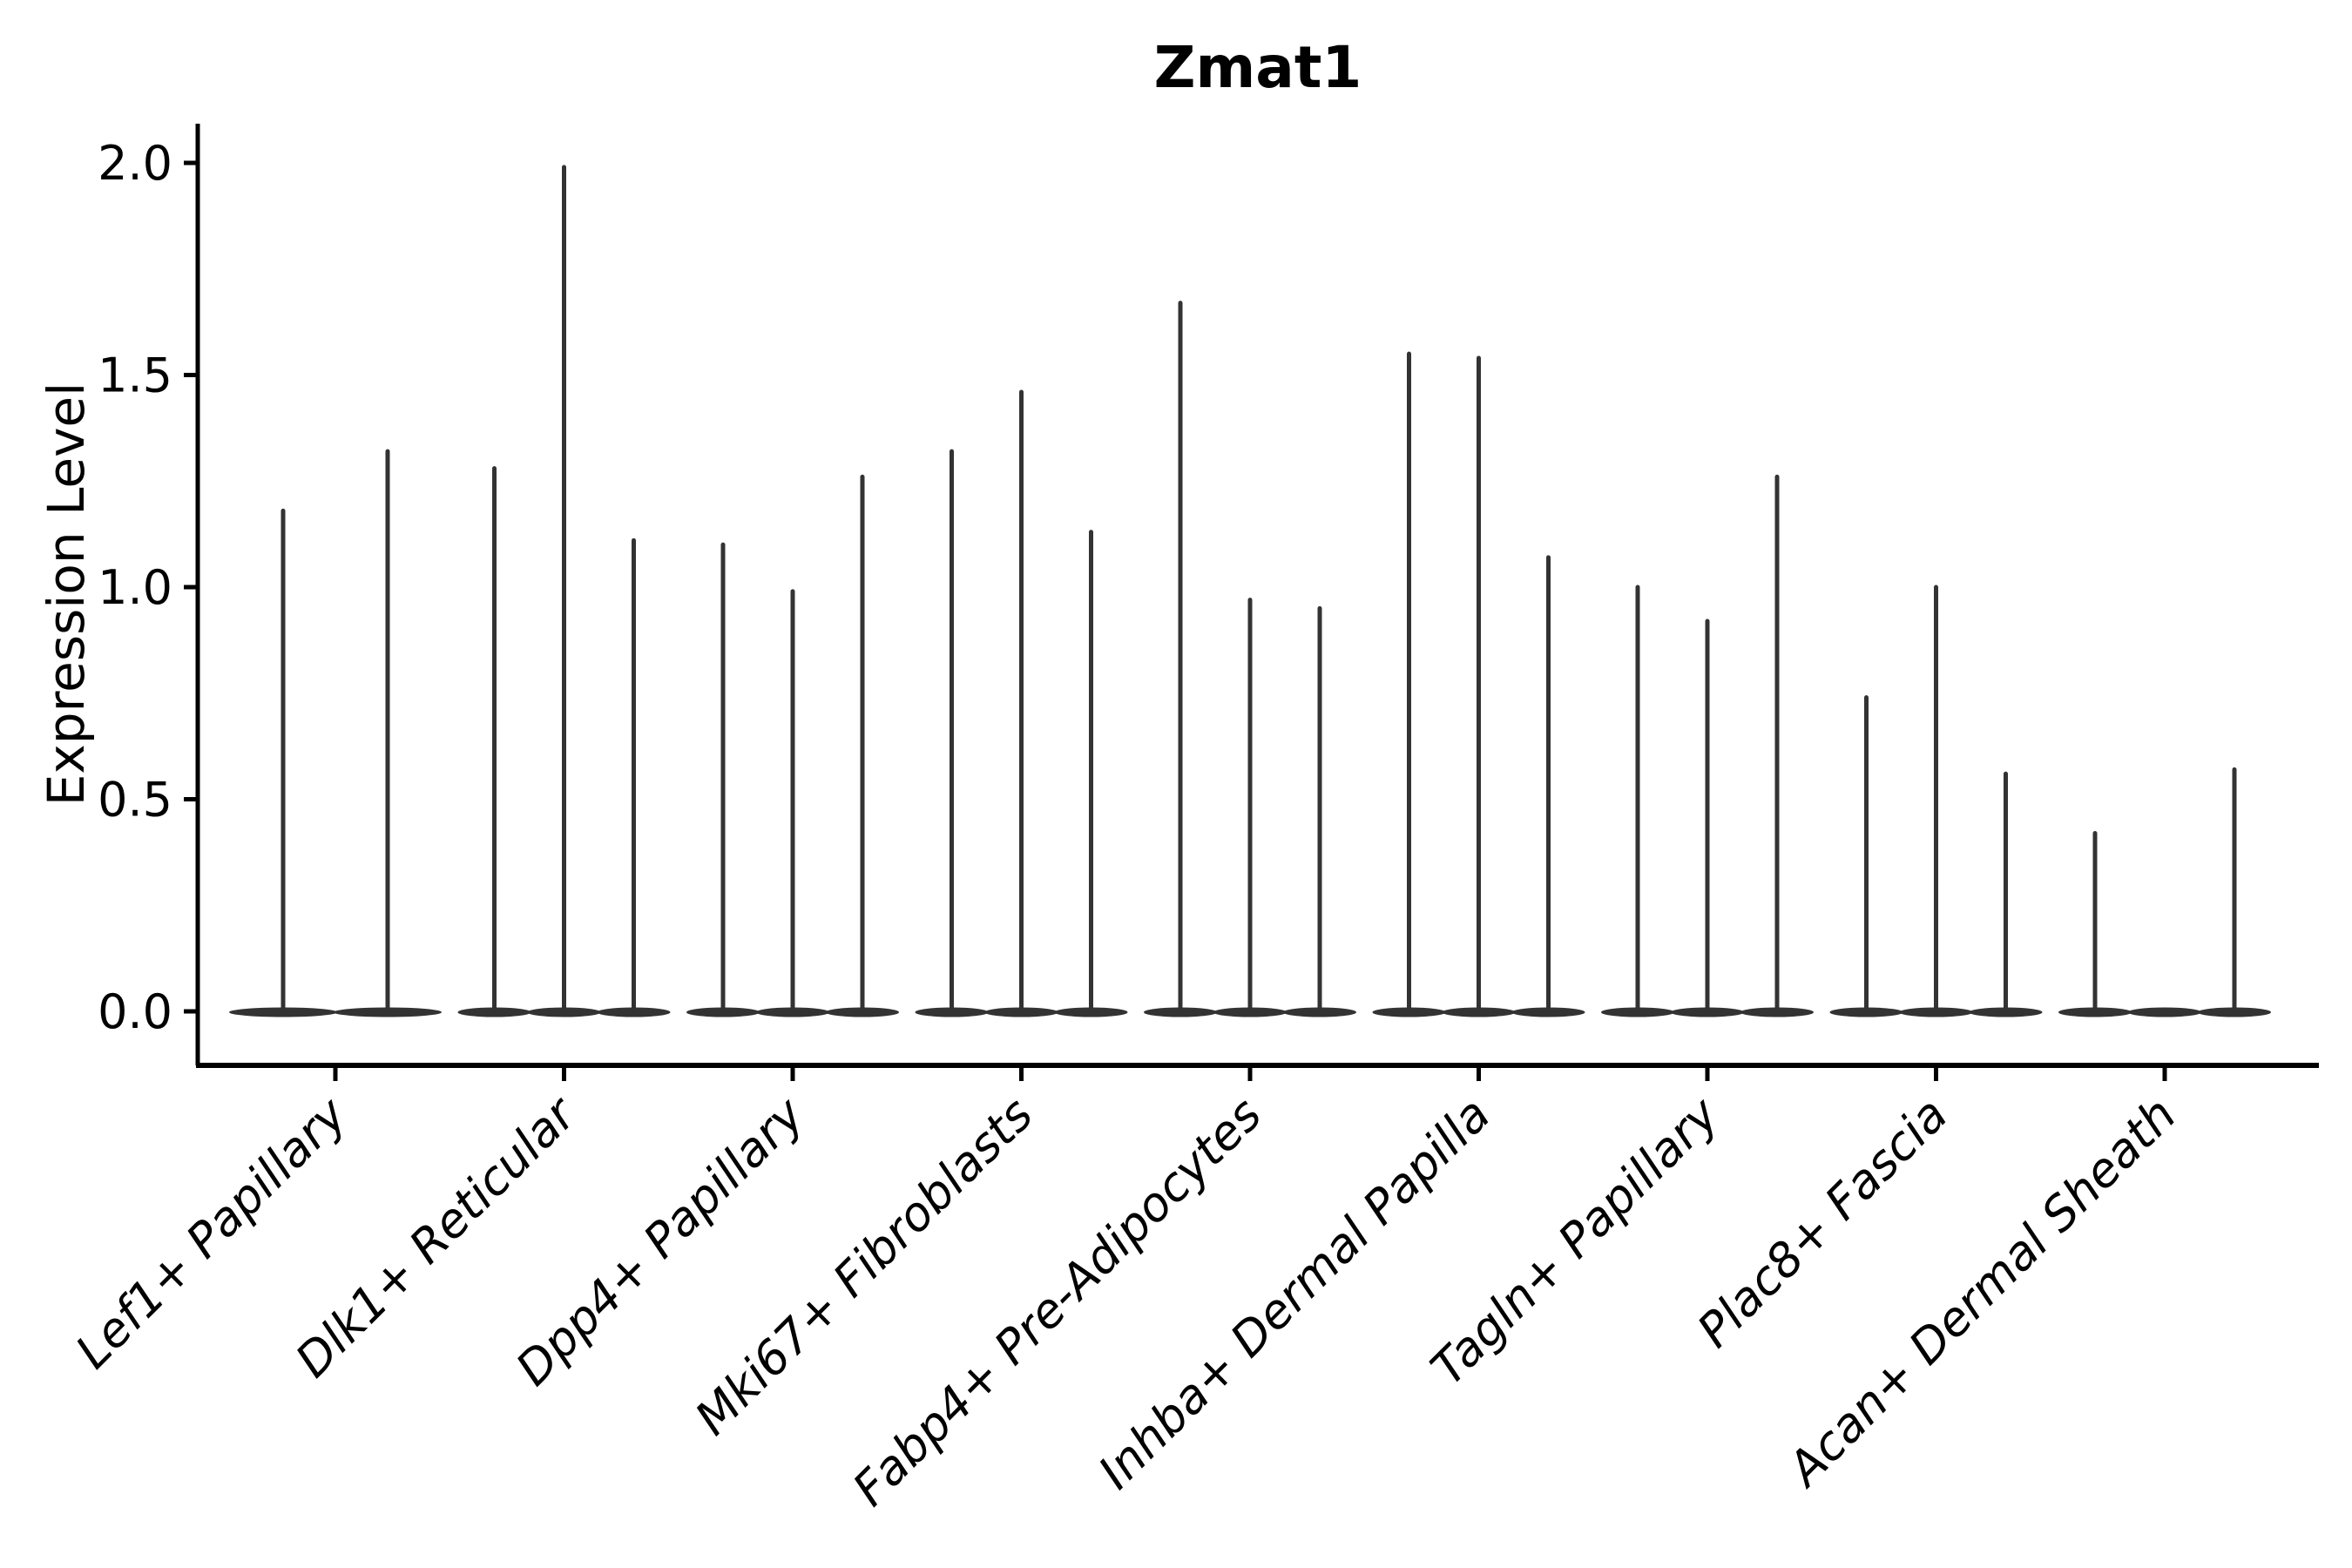 Image resolution: width=2352 pixels, height=1568 pixels. Describe the element at coordinates (1057, 1302) in the screenshot. I see `x-tick-label: Fabp4+ Pre-Adipocytes` at that location.